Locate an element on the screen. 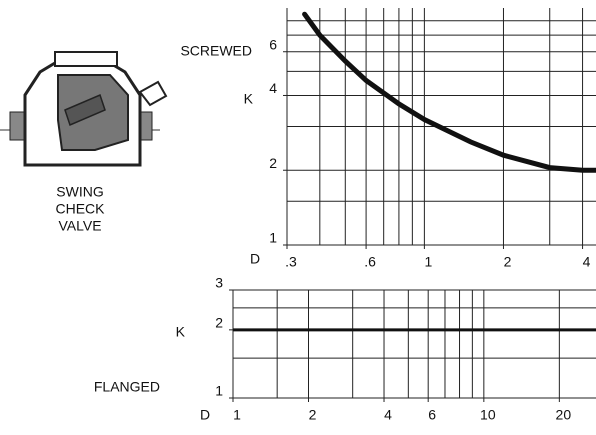  x-tick-label: .3 is located at coordinates (291, 262).